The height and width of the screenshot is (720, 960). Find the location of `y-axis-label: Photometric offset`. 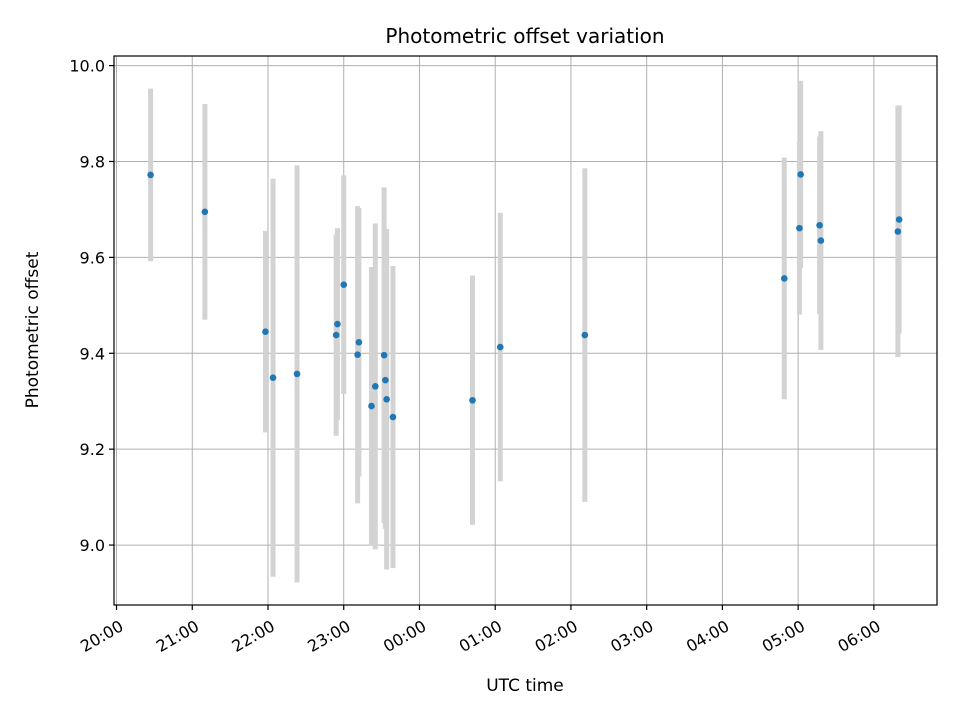

y-axis-label: Photometric offset is located at coordinates (33, 329).